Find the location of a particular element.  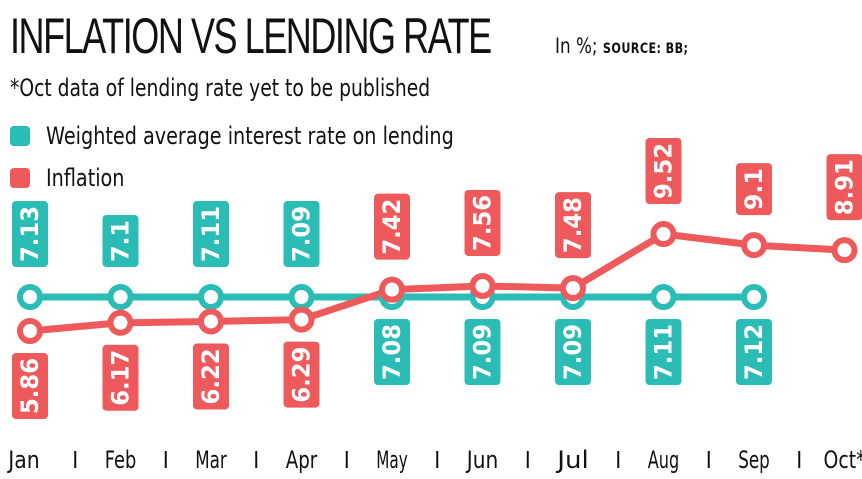

lending-label-jan: 7.13 is located at coordinates (30, 234).